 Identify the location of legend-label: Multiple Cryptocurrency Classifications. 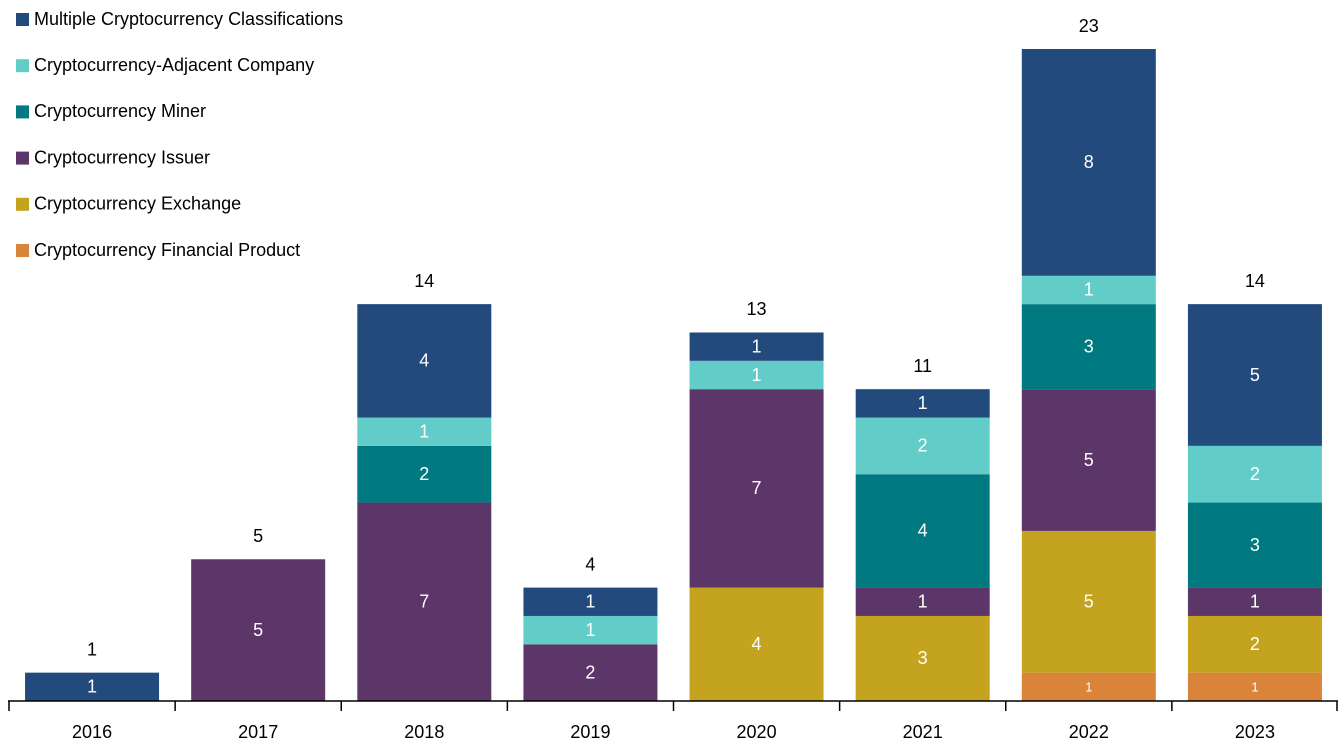
(188, 19).